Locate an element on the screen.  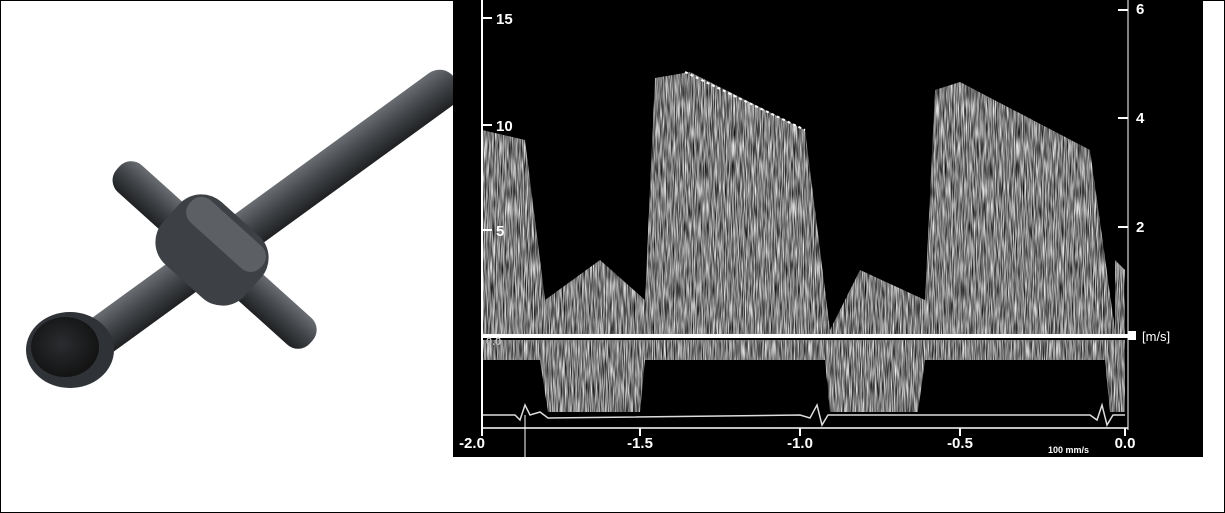
right-axis-label: 4 is located at coordinates (1140, 118).